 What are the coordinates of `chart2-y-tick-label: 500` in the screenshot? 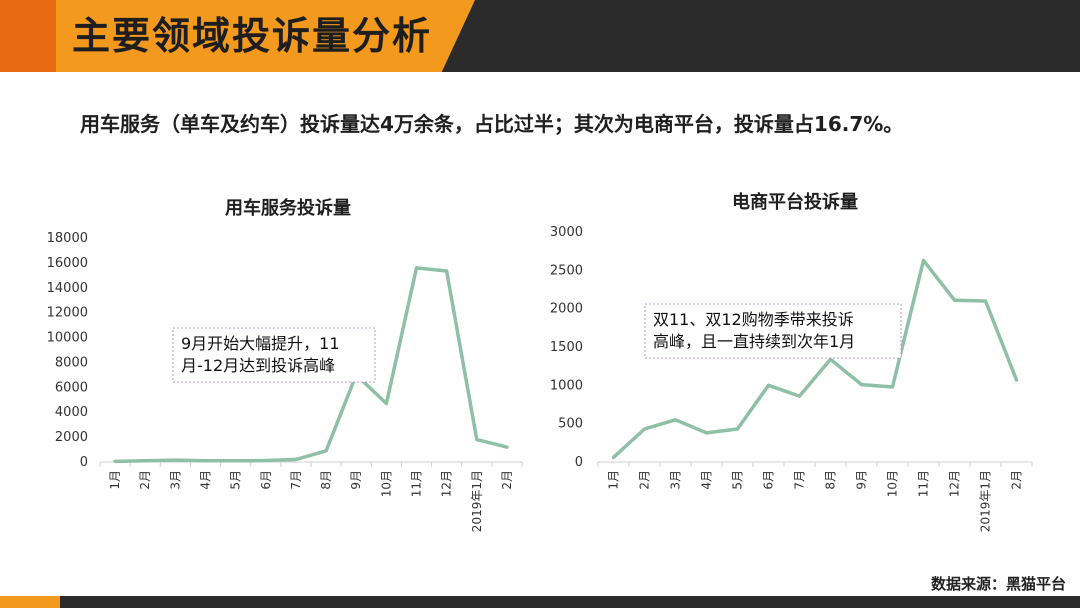 It's located at (570, 424).